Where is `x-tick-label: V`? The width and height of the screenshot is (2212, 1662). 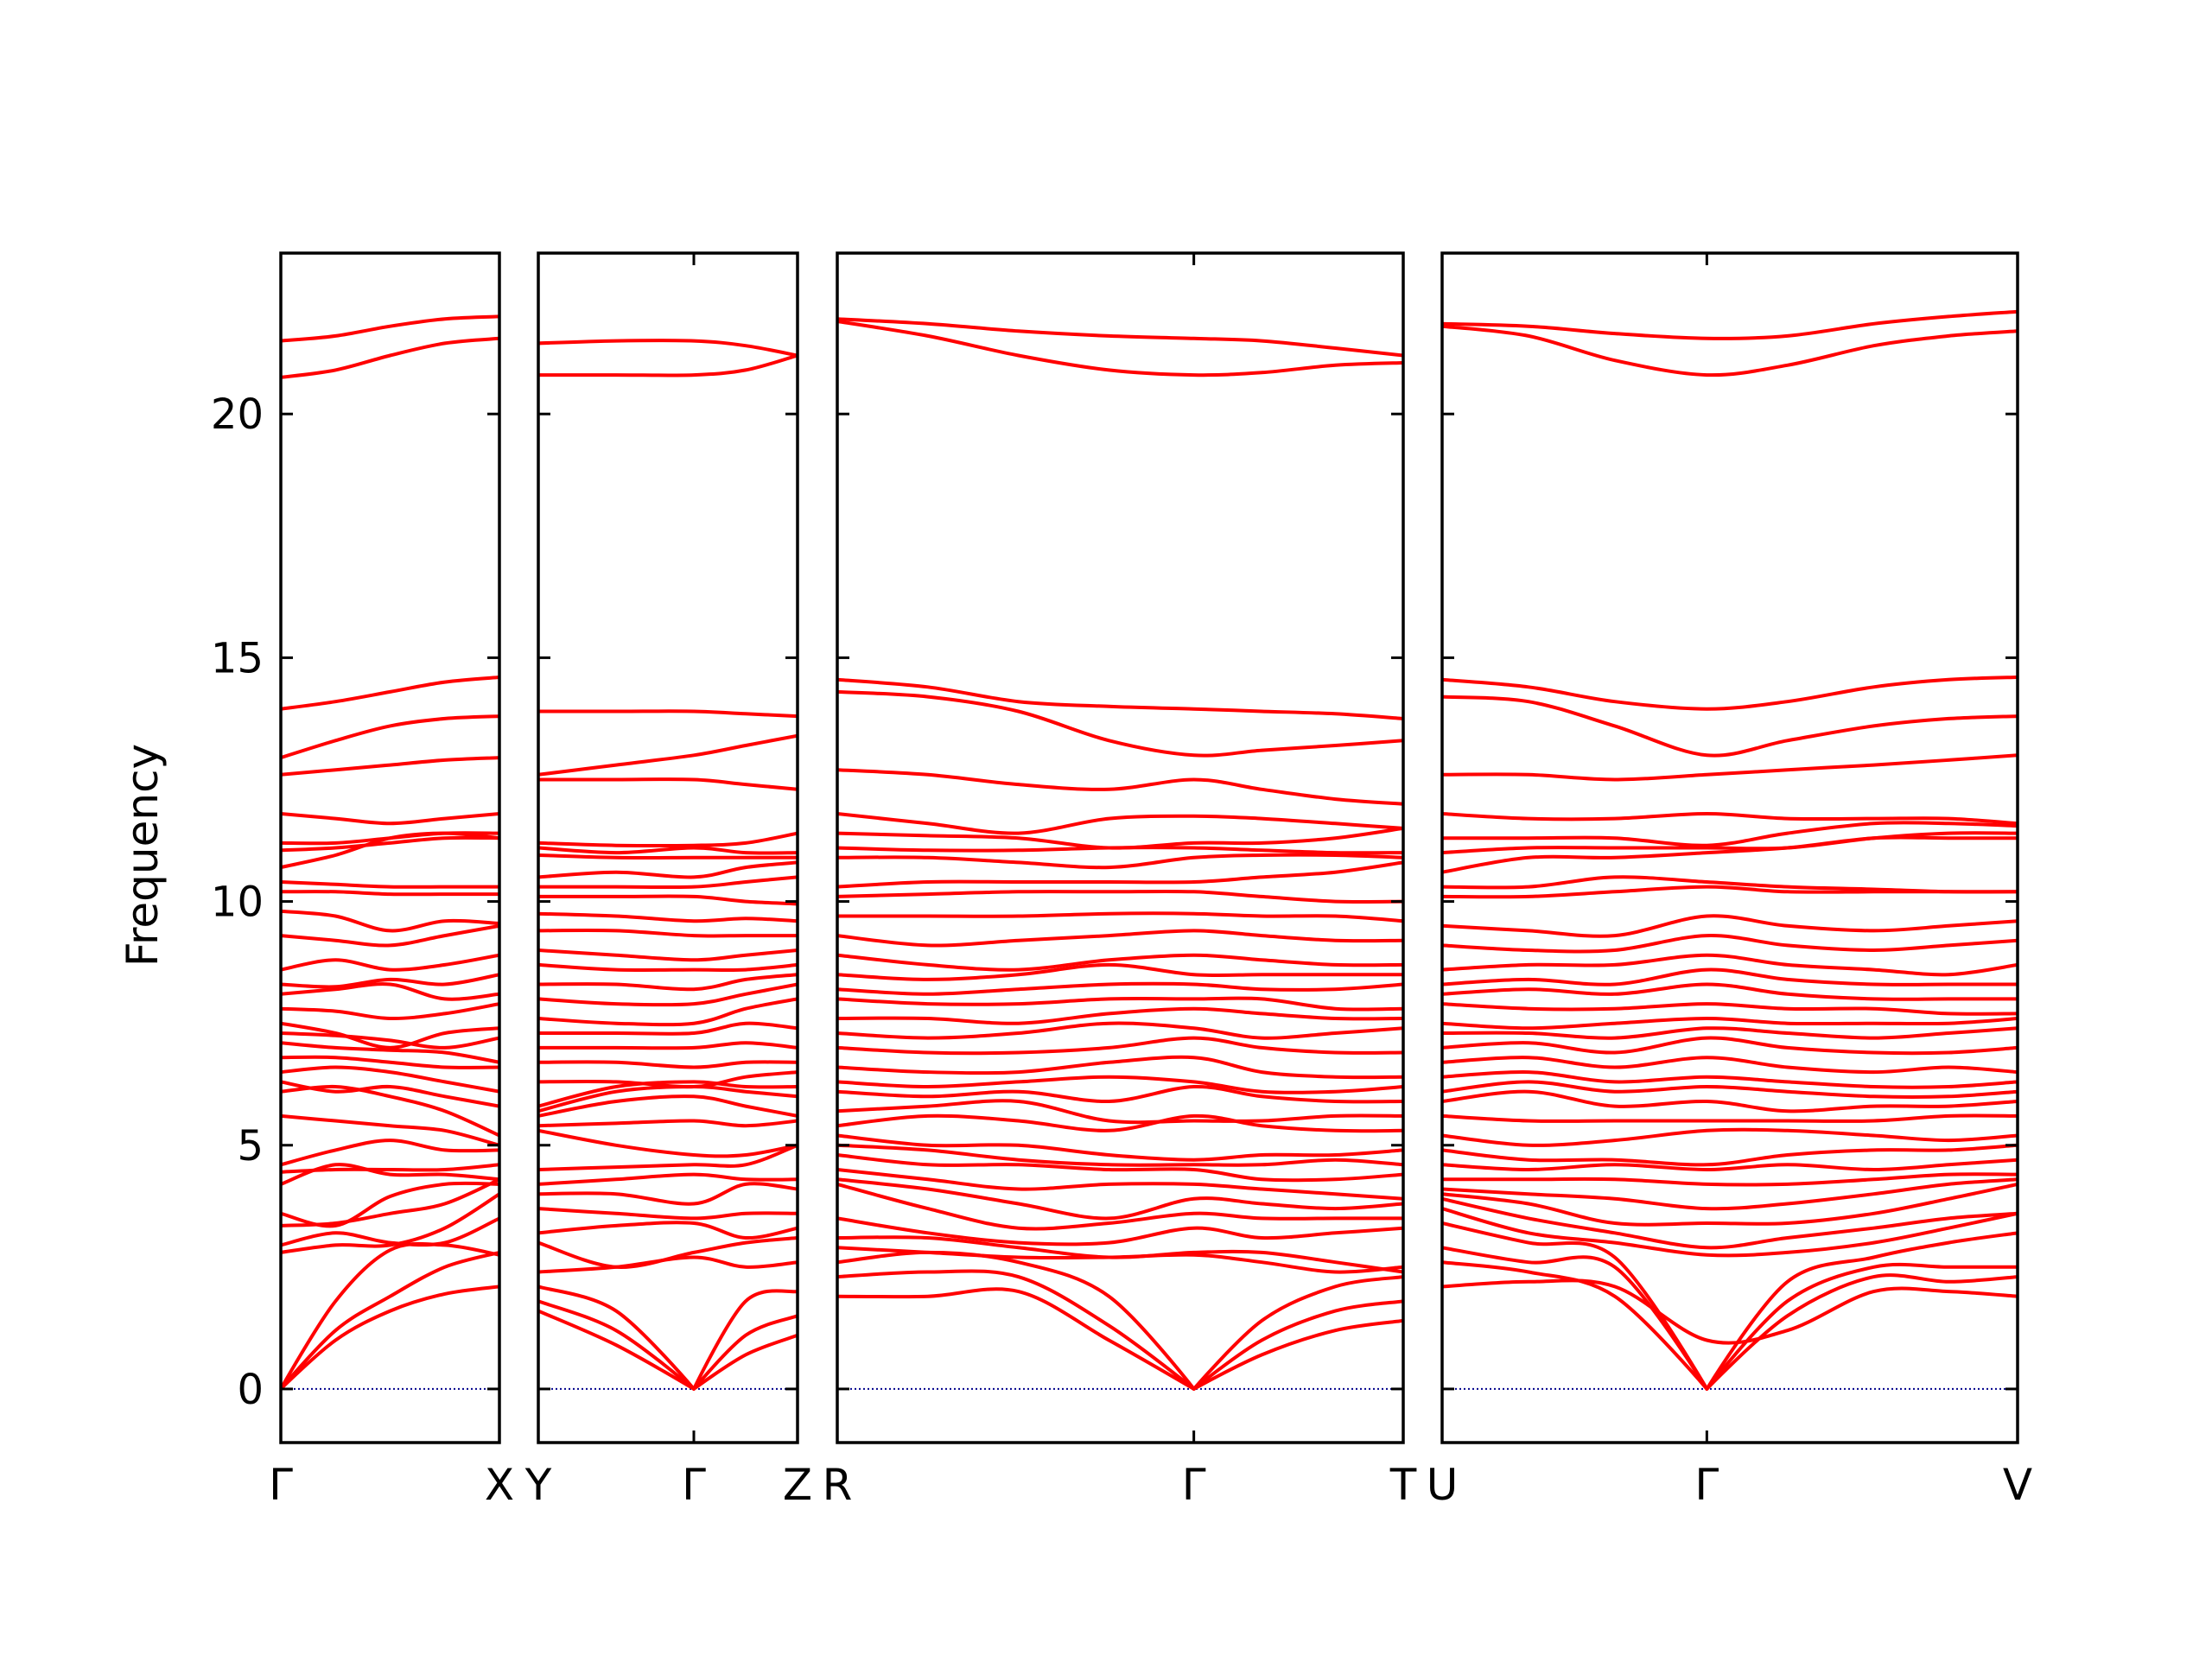
x-tick-label: V is located at coordinates (2017, 1485).